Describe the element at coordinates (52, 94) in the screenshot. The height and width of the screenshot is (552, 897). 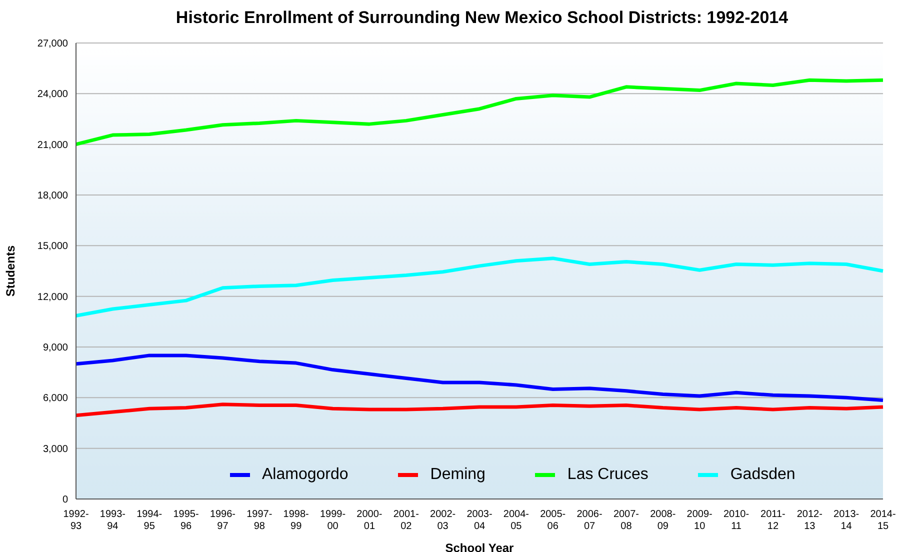
I see `y-tick-label: 24,000` at that location.